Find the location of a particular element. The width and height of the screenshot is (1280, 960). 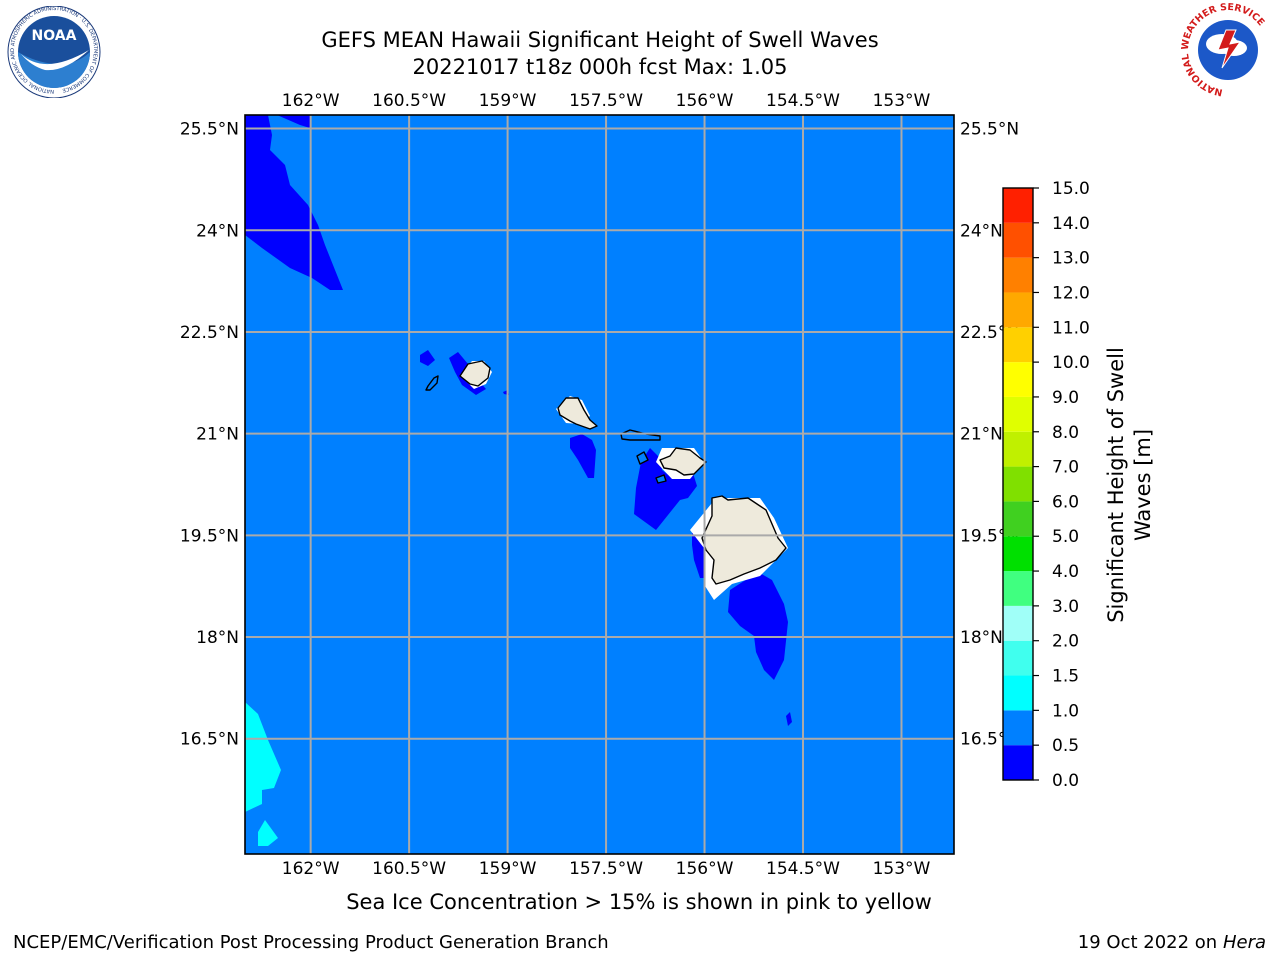

nws-logo: NATIONAL WEATHER SERVICE is located at coordinates (1227, 50).